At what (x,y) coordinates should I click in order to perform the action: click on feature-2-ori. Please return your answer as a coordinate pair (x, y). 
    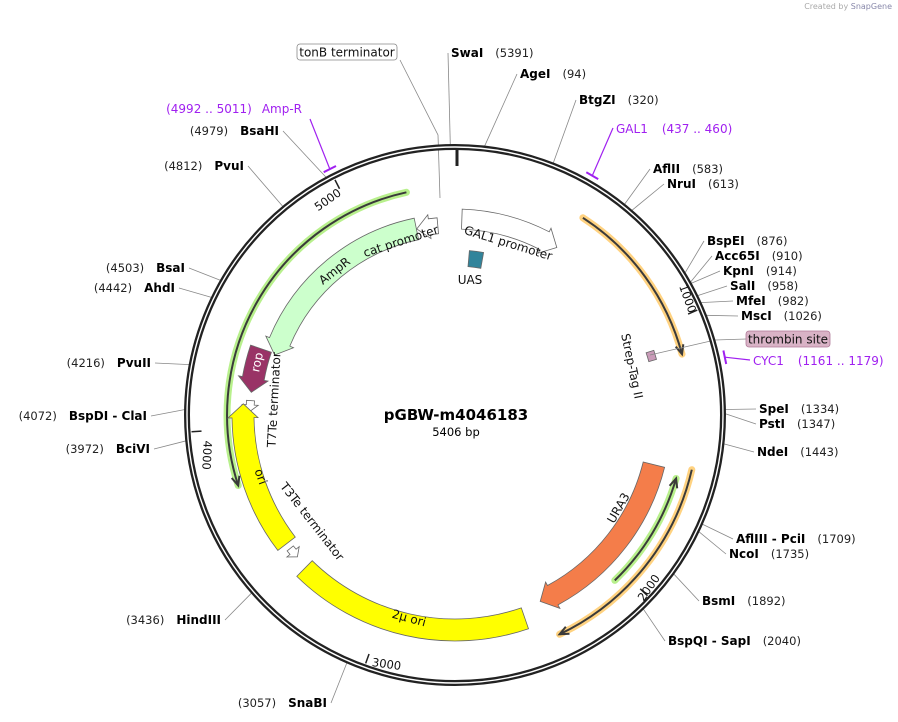
    Looking at the image, I should click on (413, 601).